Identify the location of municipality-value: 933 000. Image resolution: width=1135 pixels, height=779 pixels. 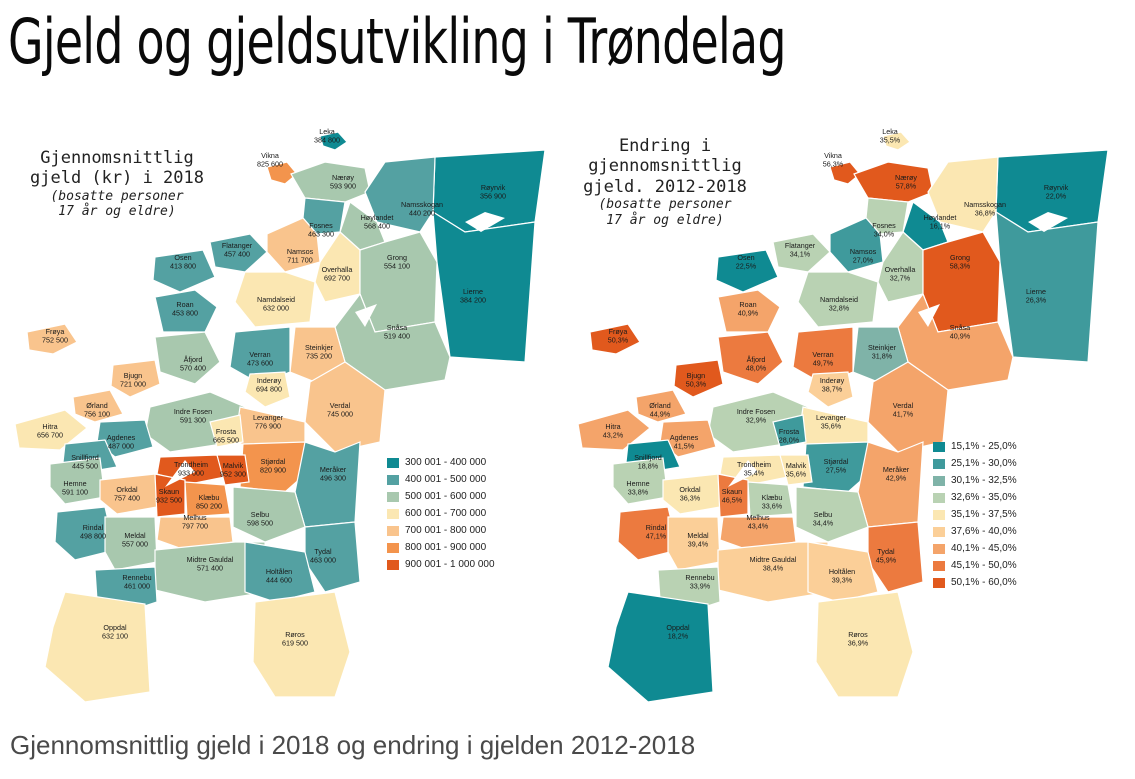
(191, 473).